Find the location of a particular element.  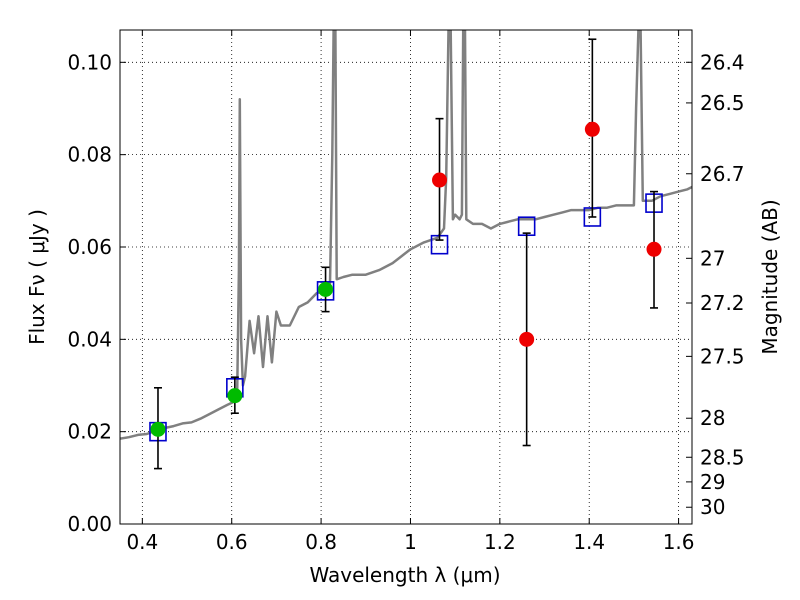

y-tick-label: 0.10 is located at coordinates (89, 62).